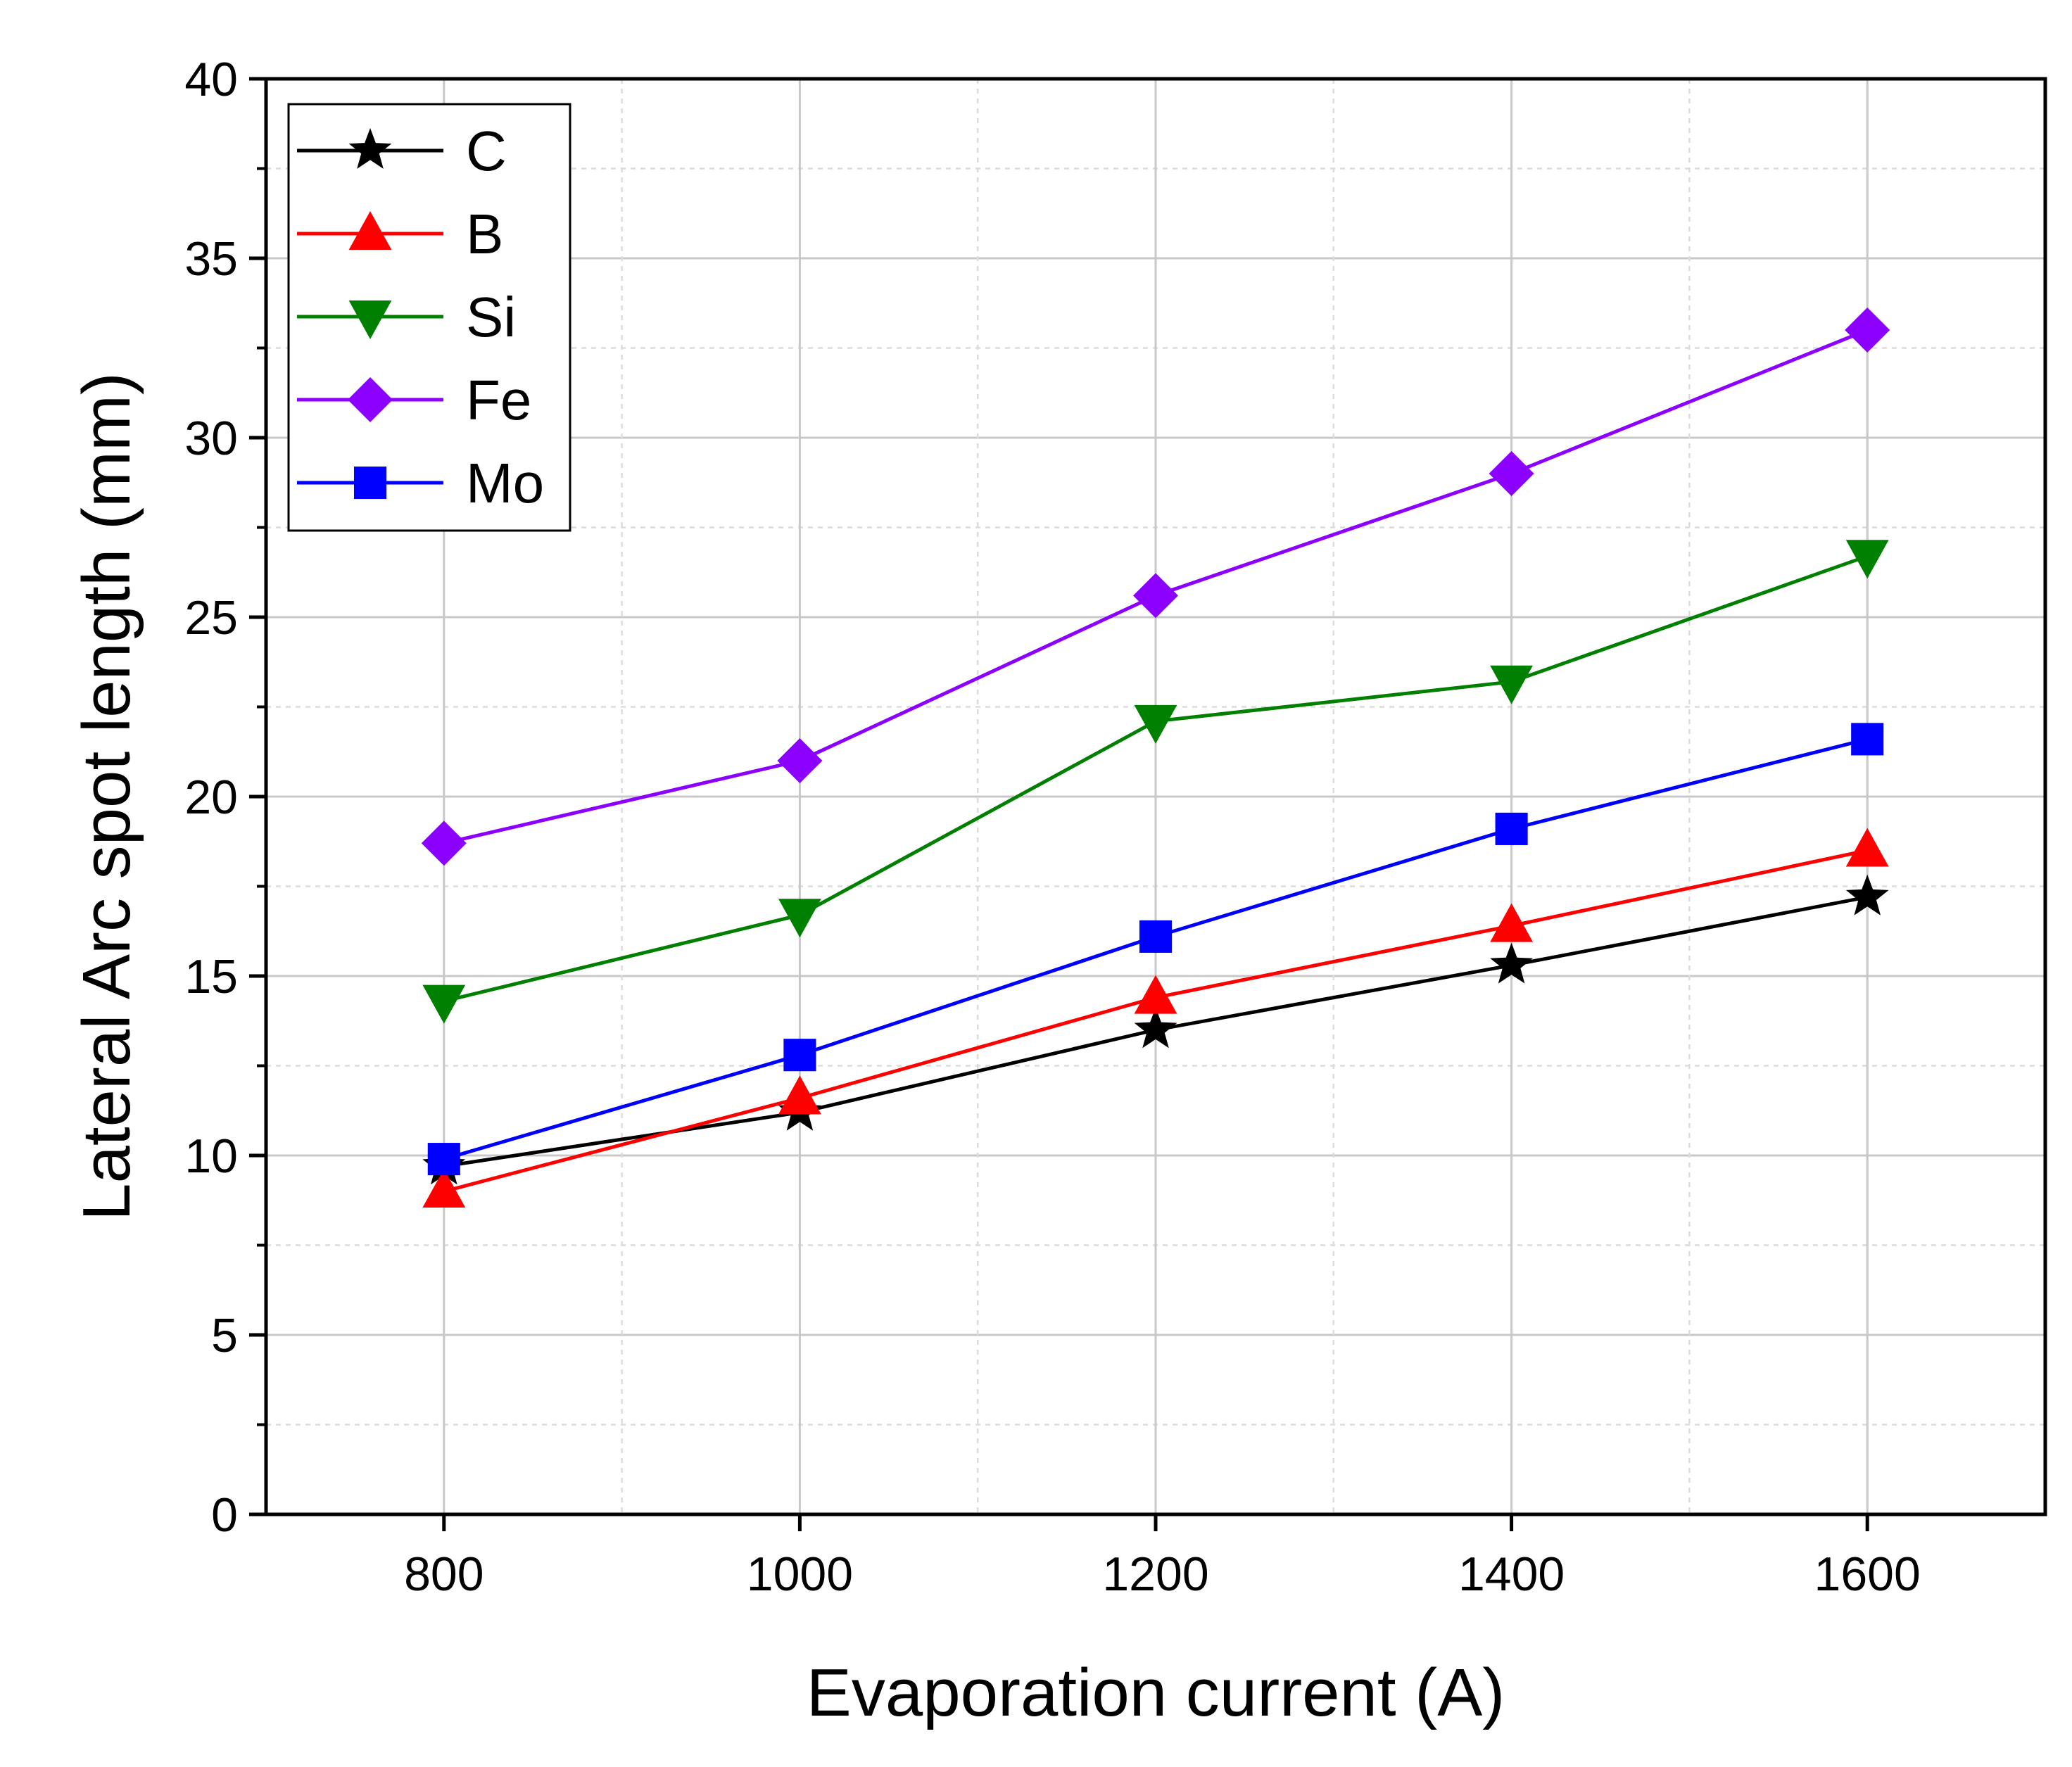 This screenshot has height=1767, width=2072. Describe the element at coordinates (224, 1515) in the screenshot. I see `y-tick-label: 0` at that location.